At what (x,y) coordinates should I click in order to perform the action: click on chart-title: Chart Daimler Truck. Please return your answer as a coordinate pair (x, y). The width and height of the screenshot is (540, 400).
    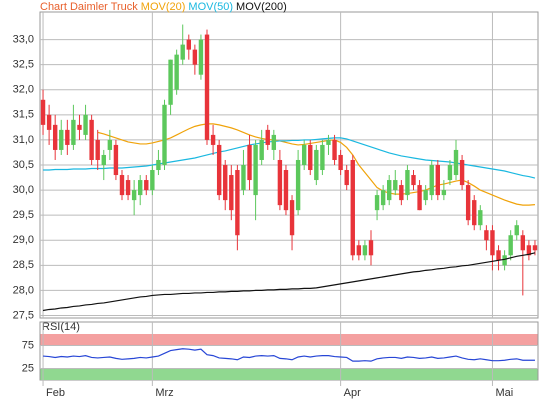
    Looking at the image, I should click on (89, 7).